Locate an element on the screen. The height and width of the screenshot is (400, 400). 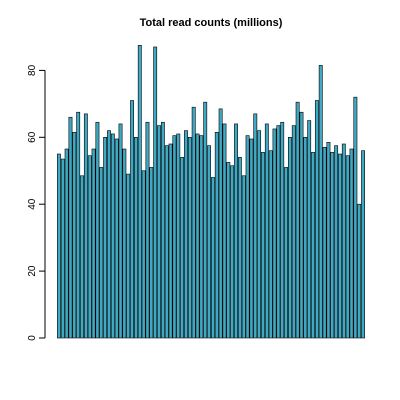
chart-title: Total read counts (millions) is located at coordinates (211, 23).